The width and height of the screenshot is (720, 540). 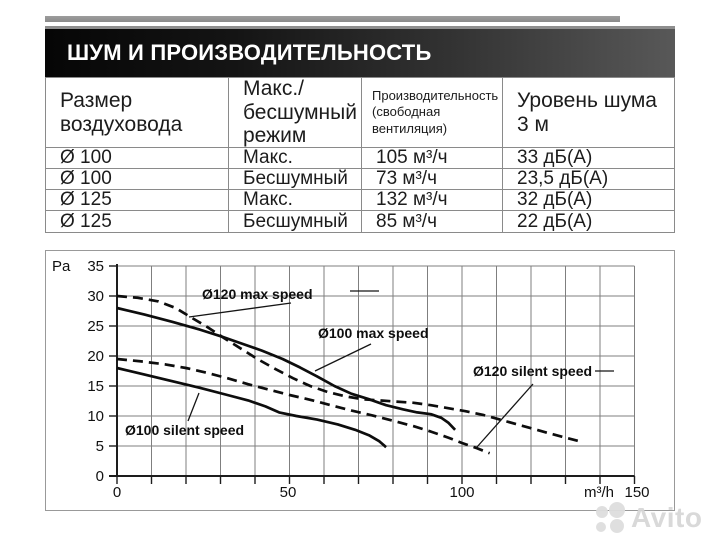 What do you see at coordinates (373, 333) in the screenshot?
I see `curve-label-100-max: Ø100 max speed` at bounding box center [373, 333].